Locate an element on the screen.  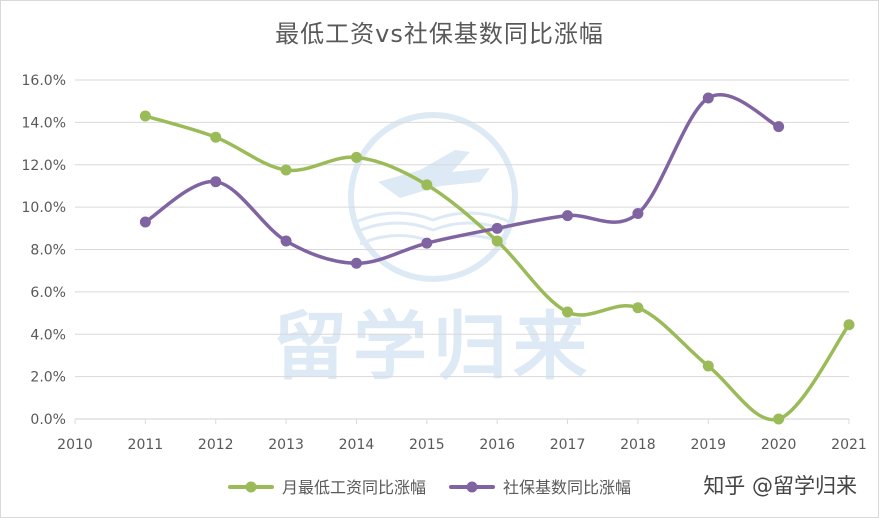
y-tick-label: 14.0% is located at coordinates (44, 123).